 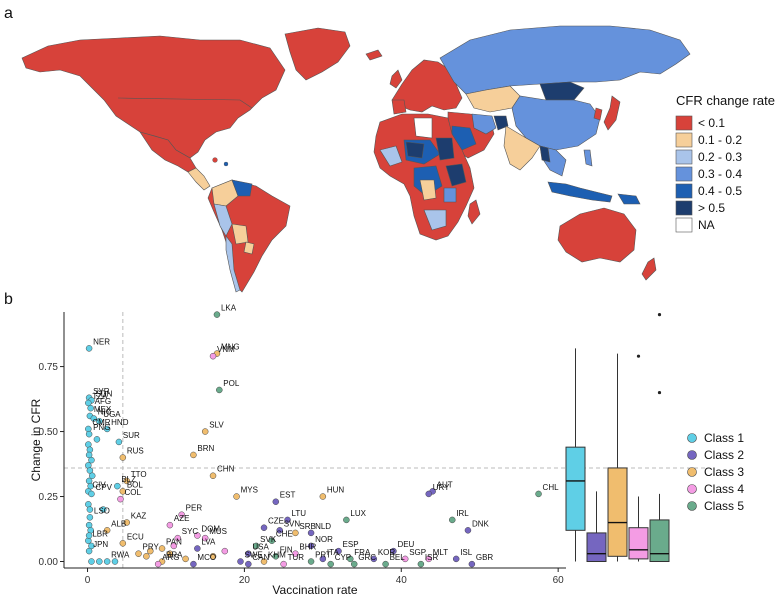 What do you see at coordinates (120, 422) in the screenshot?
I see `point-label: HND` at bounding box center [120, 422].